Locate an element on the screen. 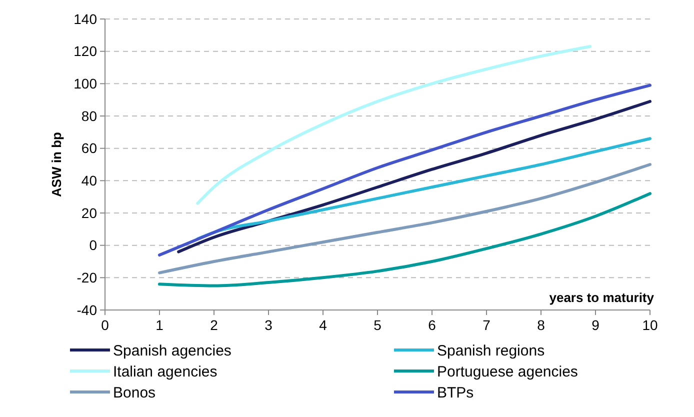  legend-label: Spanish agencies is located at coordinates (172, 351).